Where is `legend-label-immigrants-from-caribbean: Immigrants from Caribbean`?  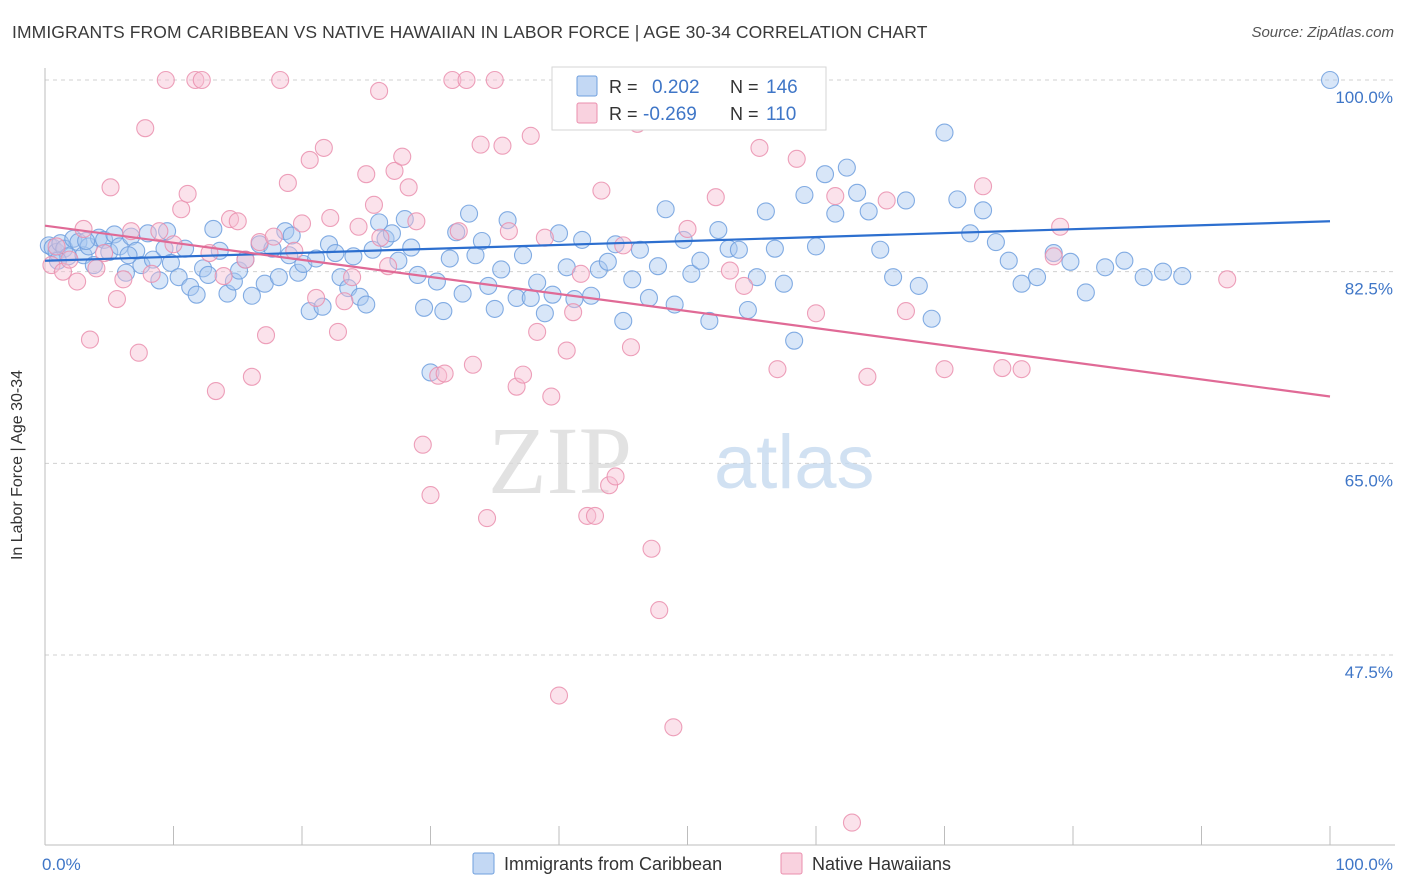 legend-label-immigrants-from-caribbean: Immigrants from Caribbean is located at coordinates (613, 864).